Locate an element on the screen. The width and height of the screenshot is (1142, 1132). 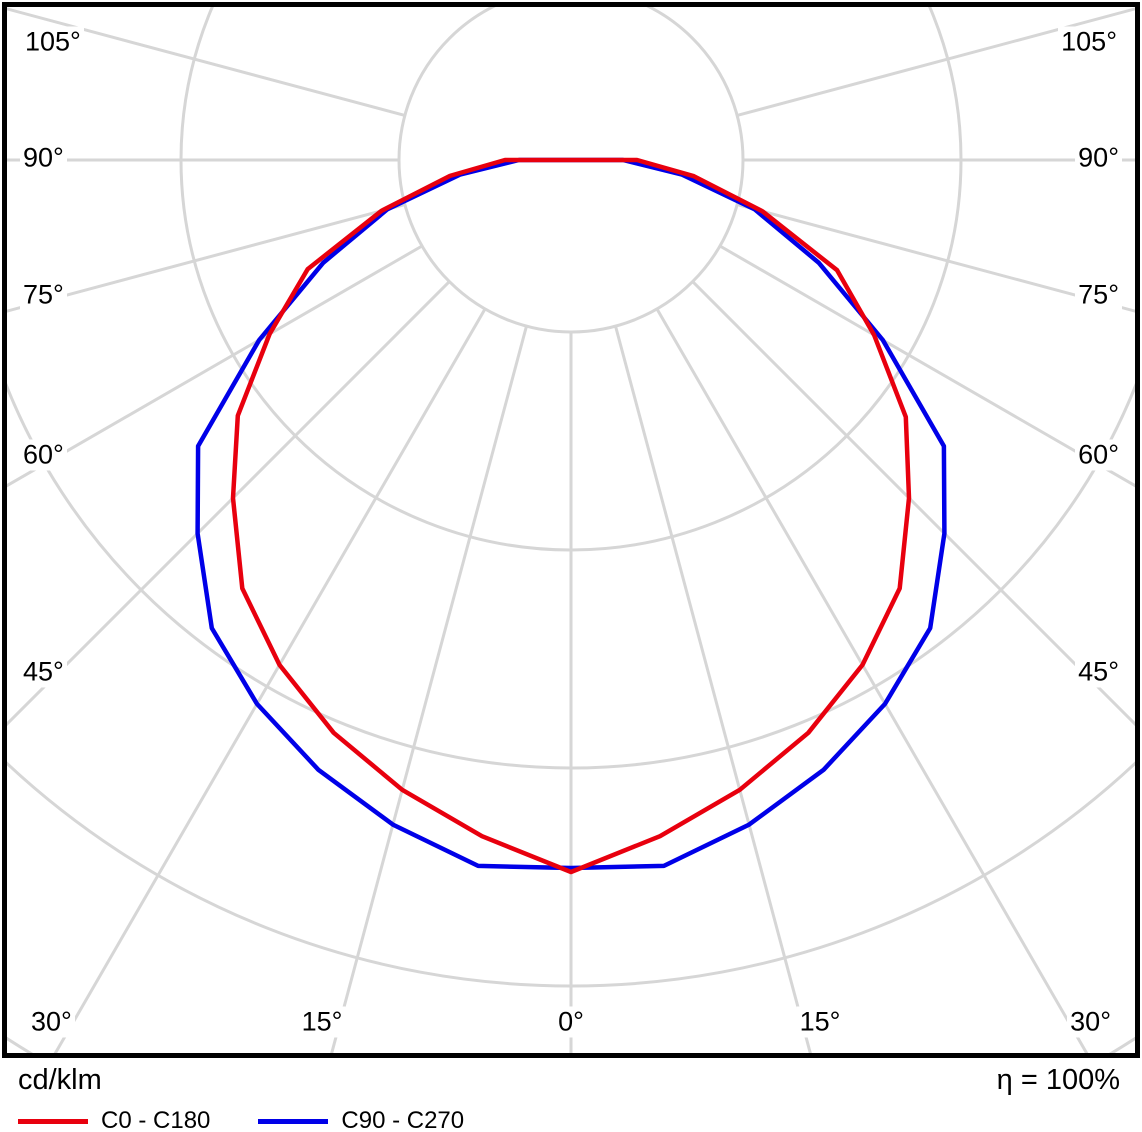
angle-tick-label: 0° is located at coordinates (571, 1022).